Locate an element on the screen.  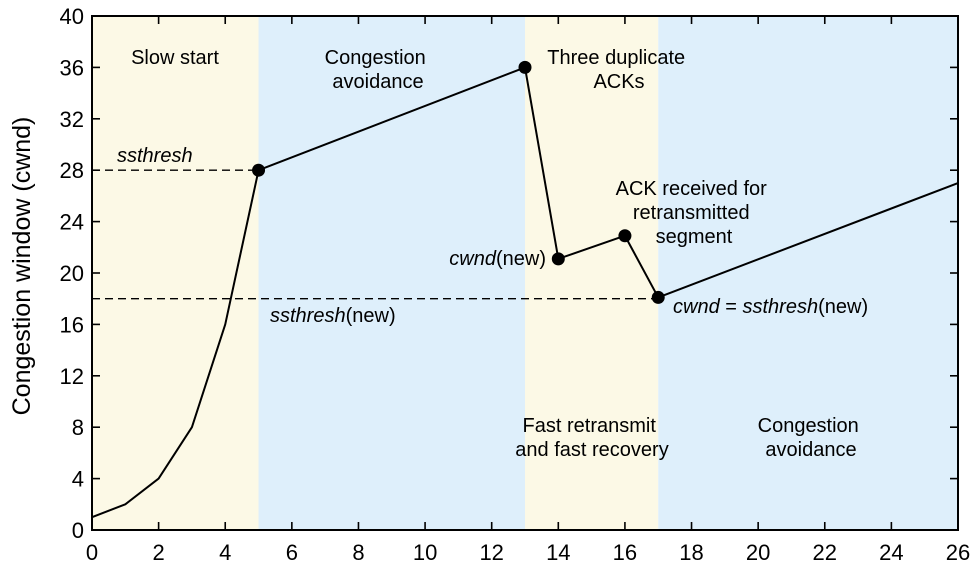
y-tick-label-6: 24 is located at coordinates (72, 222).